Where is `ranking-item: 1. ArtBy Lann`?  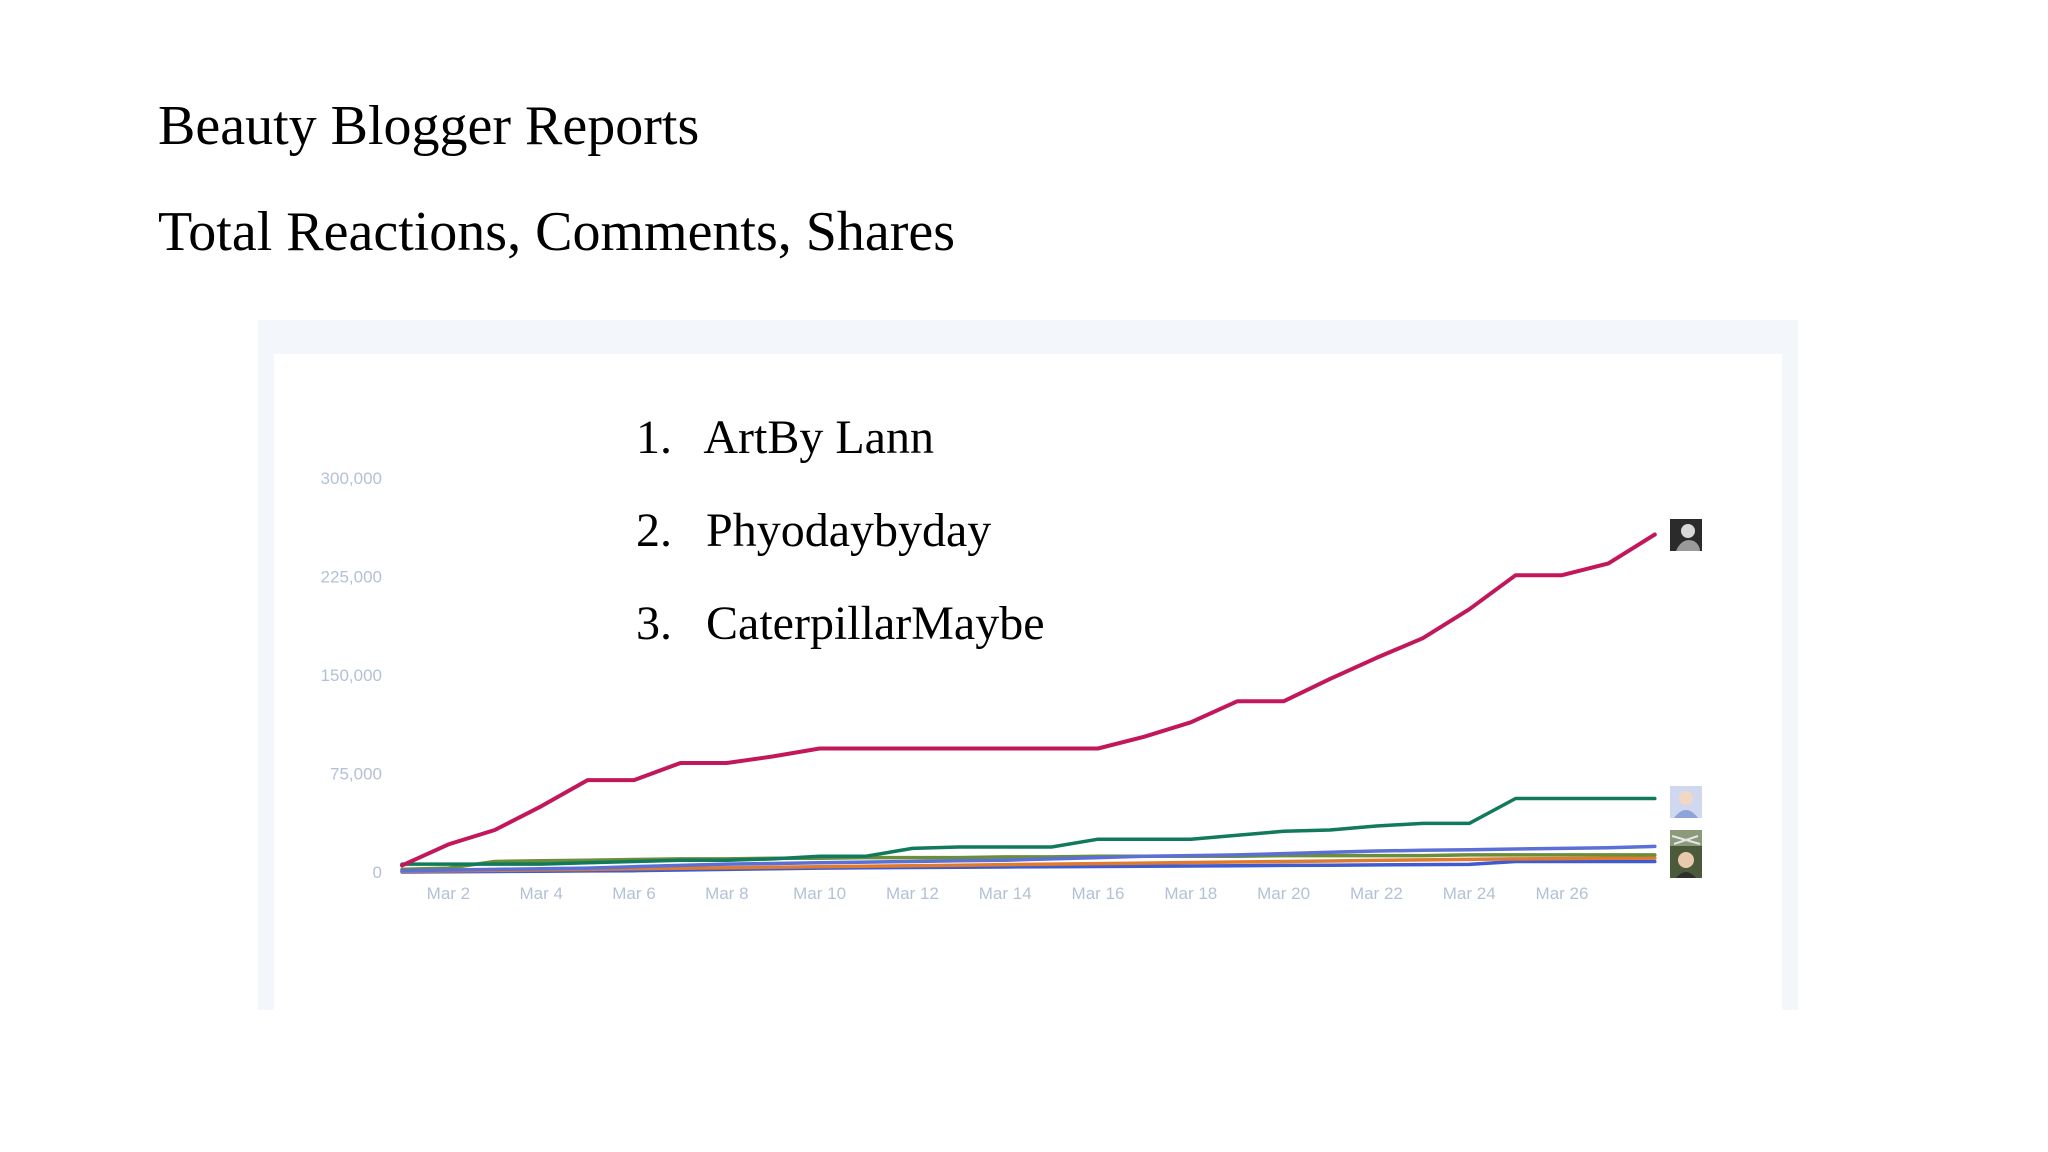
ranking-item: 1. ArtBy Lann is located at coordinates (840, 456).